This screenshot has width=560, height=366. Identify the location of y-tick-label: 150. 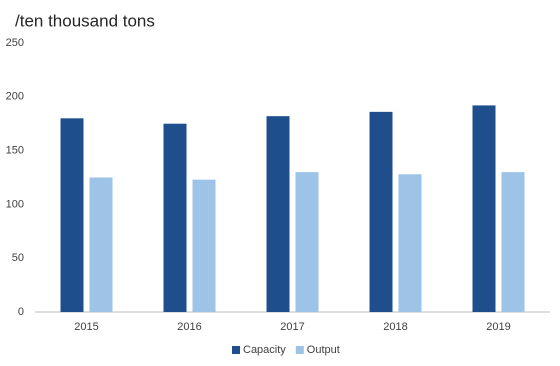
(15, 151).